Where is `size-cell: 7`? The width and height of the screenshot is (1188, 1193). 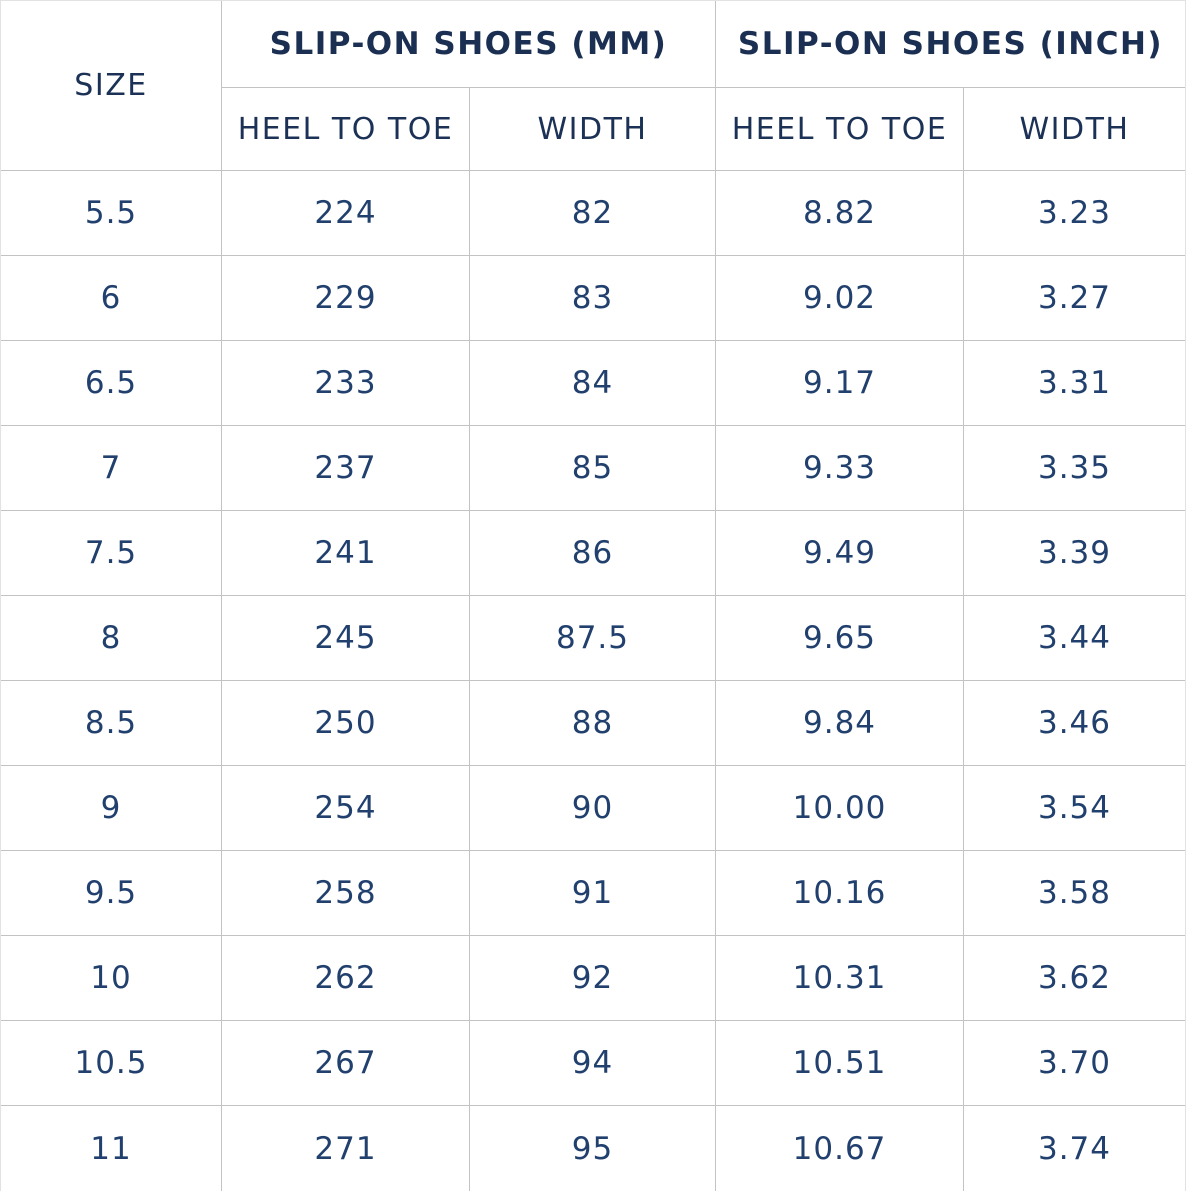 size-cell: 7 is located at coordinates (111, 468).